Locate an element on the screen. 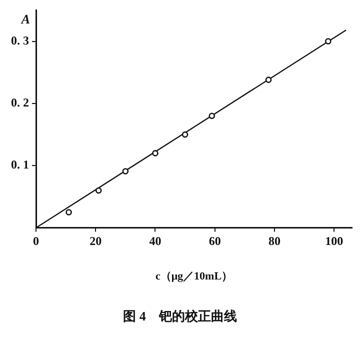 The width and height of the screenshot is (360, 337). x-tick-label: 40 is located at coordinates (155, 241).